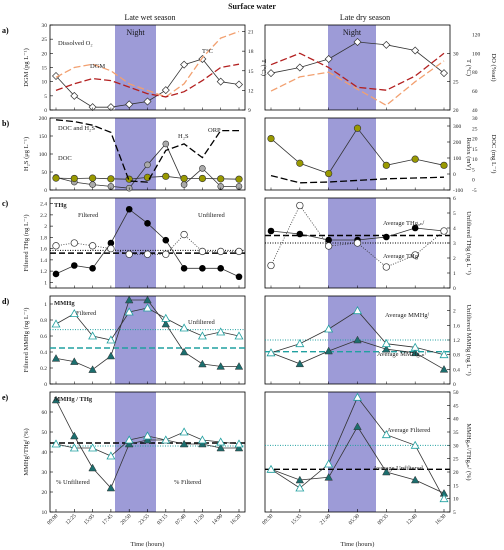  I want to click on y2-tick-label: 25, so click(456, 83).